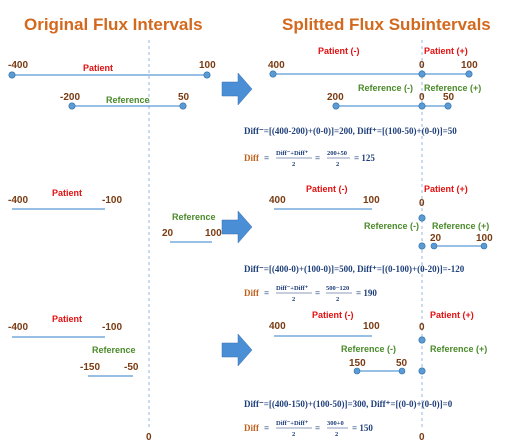 Image resolution: width=512 pixels, height=447 pixels. I want to click on p3-left-patient-end: -100, so click(112, 327).